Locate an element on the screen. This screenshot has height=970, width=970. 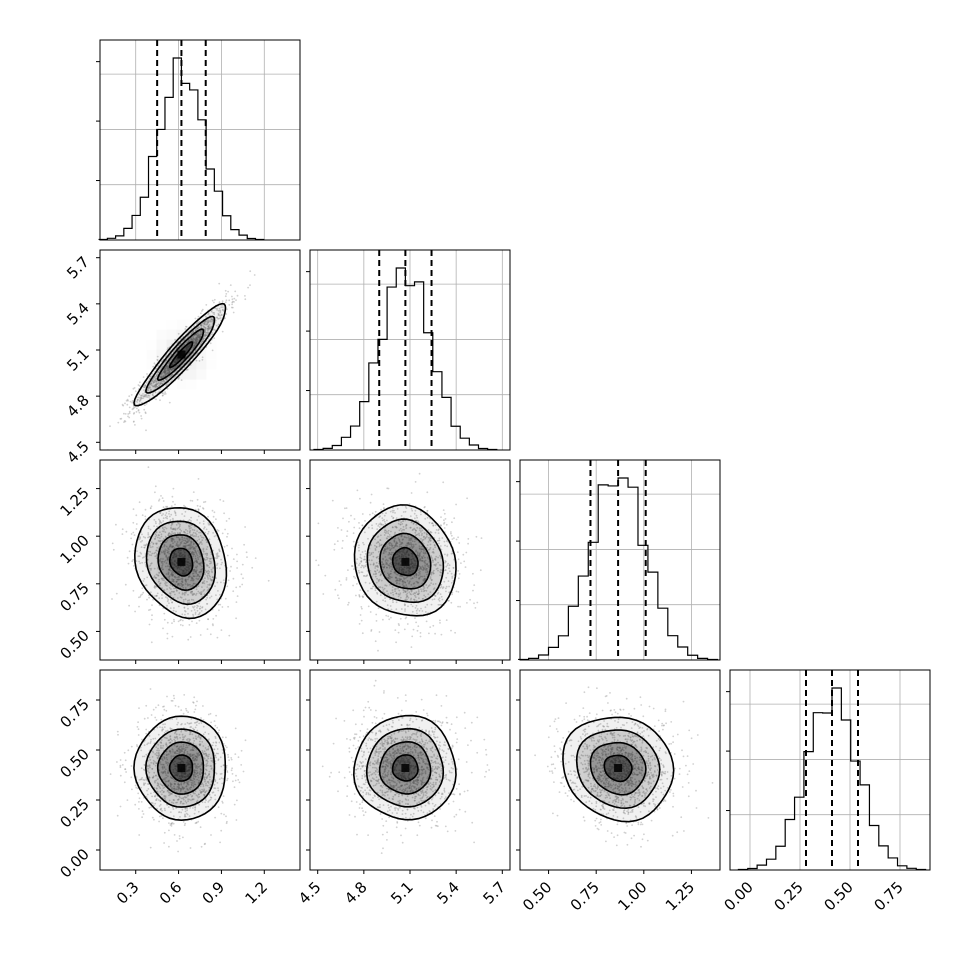
panel-r4-c1 is located at coordinates (198, 771).